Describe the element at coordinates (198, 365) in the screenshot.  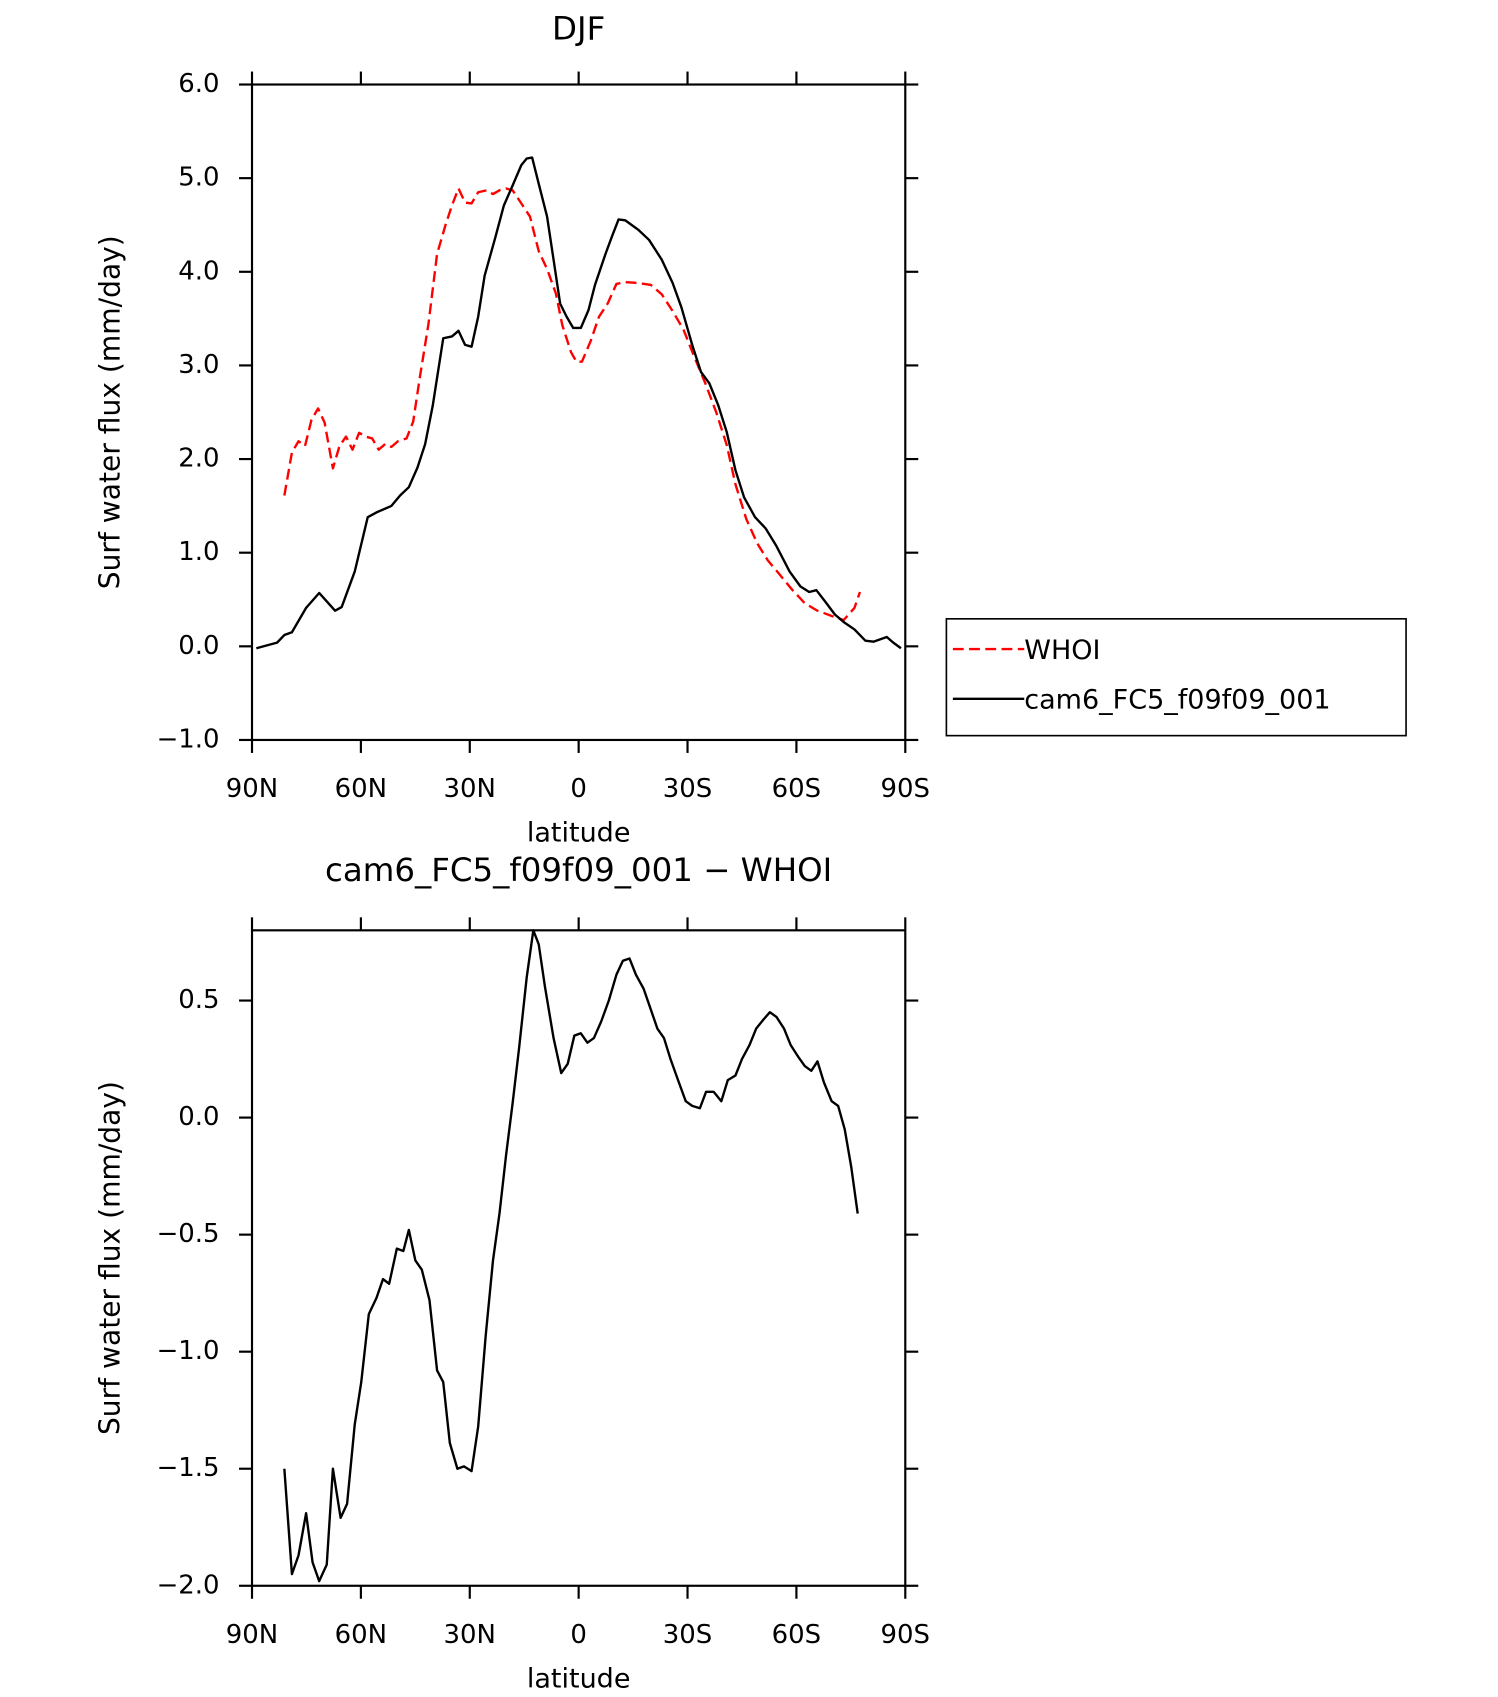
I see `y-tick-label: 3.0` at that location.